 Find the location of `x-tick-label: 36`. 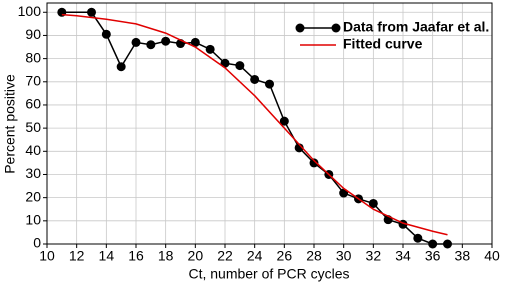

x-tick-label: 36 is located at coordinates (433, 256).